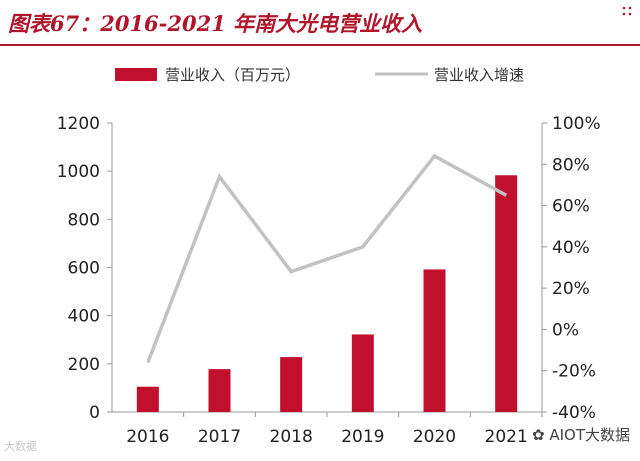 This screenshot has width=640, height=461. Describe the element at coordinates (589, 435) in the screenshot. I see `watermark-right-text: AIOT大数据` at that location.